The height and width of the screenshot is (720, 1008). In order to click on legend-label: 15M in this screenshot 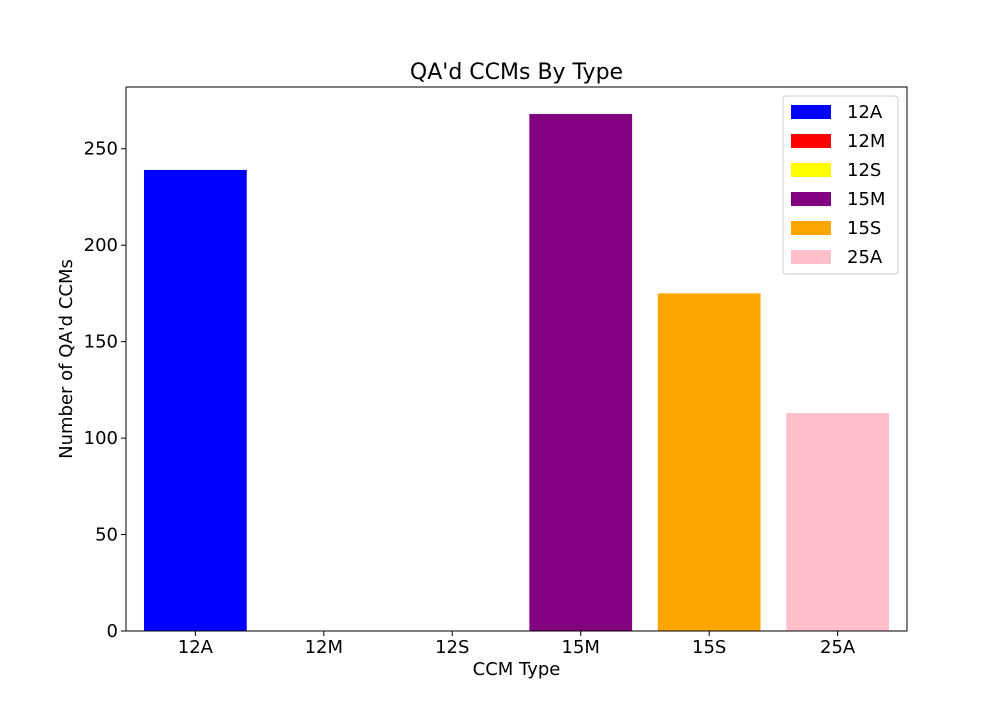, I will do `click(866, 199)`.